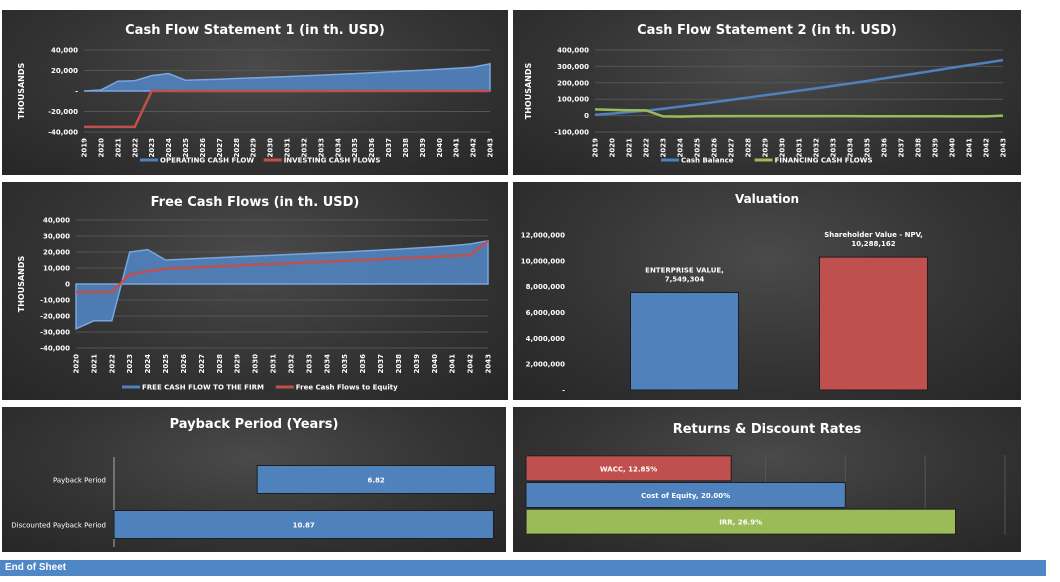 The width and height of the screenshot is (1060, 582). Describe the element at coordinates (800, 148) in the screenshot. I see `x-tick-label: 2031` at that location.